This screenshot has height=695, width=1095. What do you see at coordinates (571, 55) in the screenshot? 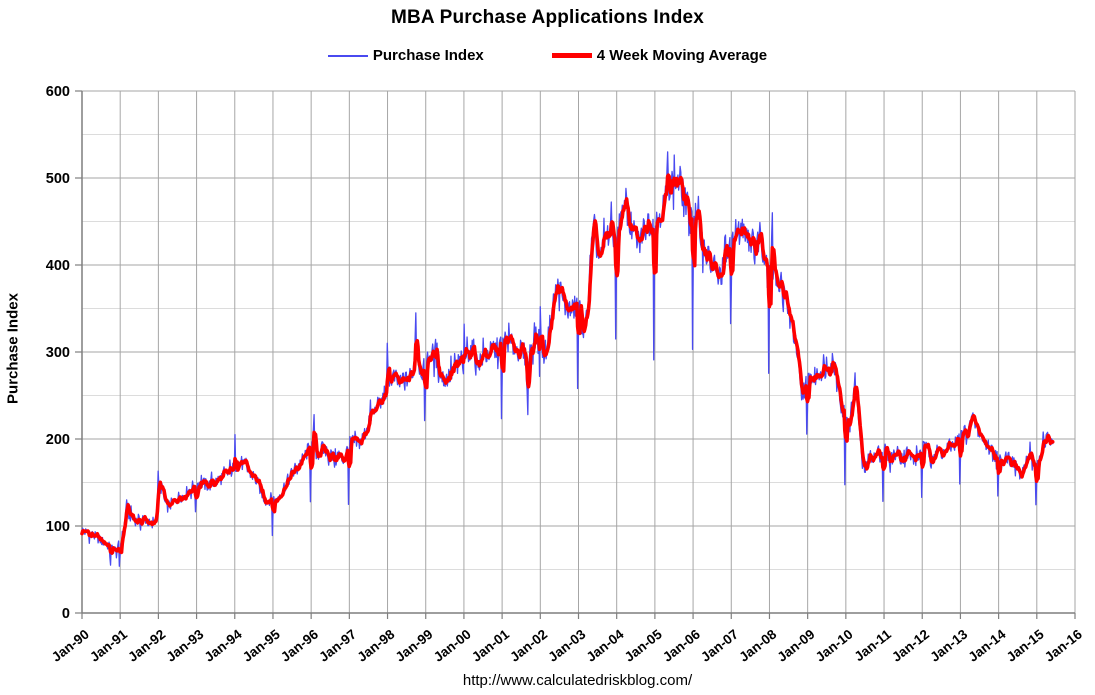
I see `moving-average-line-swatch` at bounding box center [571, 55].